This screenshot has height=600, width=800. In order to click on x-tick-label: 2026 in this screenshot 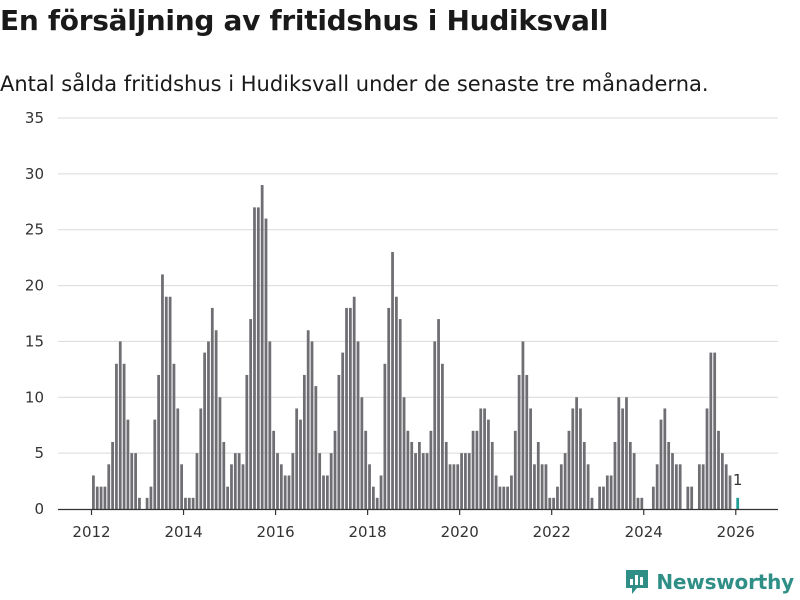, I will do `click(736, 532)`.